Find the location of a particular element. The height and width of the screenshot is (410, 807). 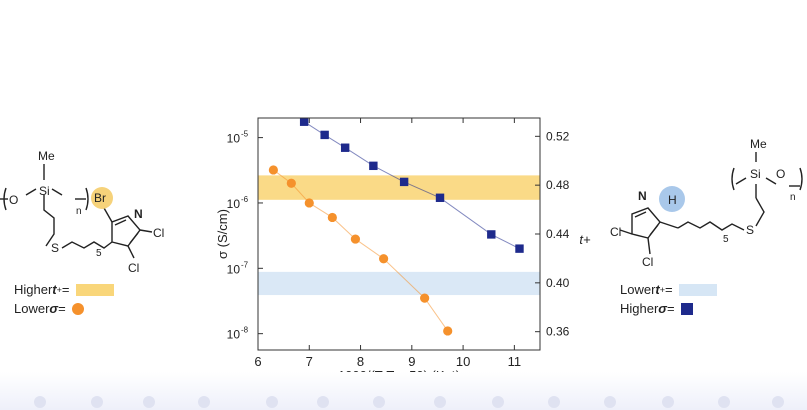

blue-tplus-band is located at coordinates (399, 283).